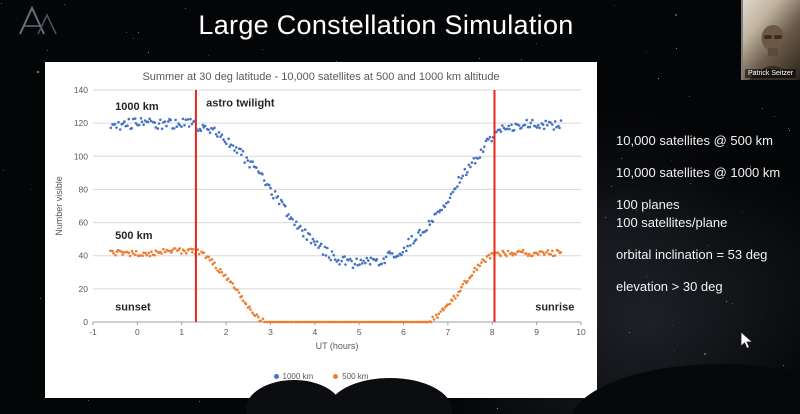 The image size is (800, 414). What do you see at coordinates (81, 123) in the screenshot?
I see `svg-text: 120` at bounding box center [81, 123].